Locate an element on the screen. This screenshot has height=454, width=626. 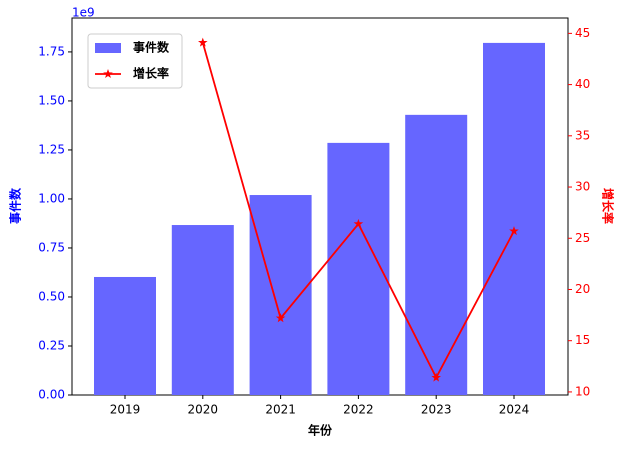
y-tick-label: 0.25 is located at coordinates (51, 345).